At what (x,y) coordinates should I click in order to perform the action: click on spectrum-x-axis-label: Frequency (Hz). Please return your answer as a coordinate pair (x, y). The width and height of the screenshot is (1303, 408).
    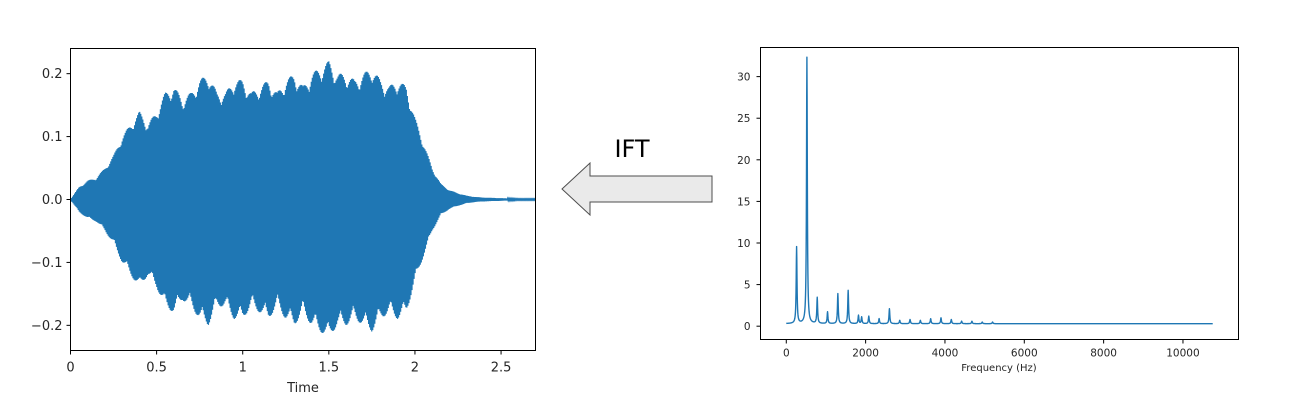
    Looking at the image, I should click on (999, 368).